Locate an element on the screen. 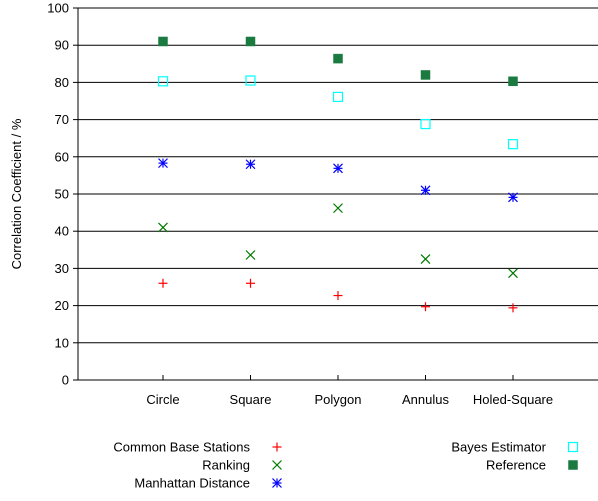 The height and width of the screenshot is (501, 598). point-reference-circle is located at coordinates (163, 41).